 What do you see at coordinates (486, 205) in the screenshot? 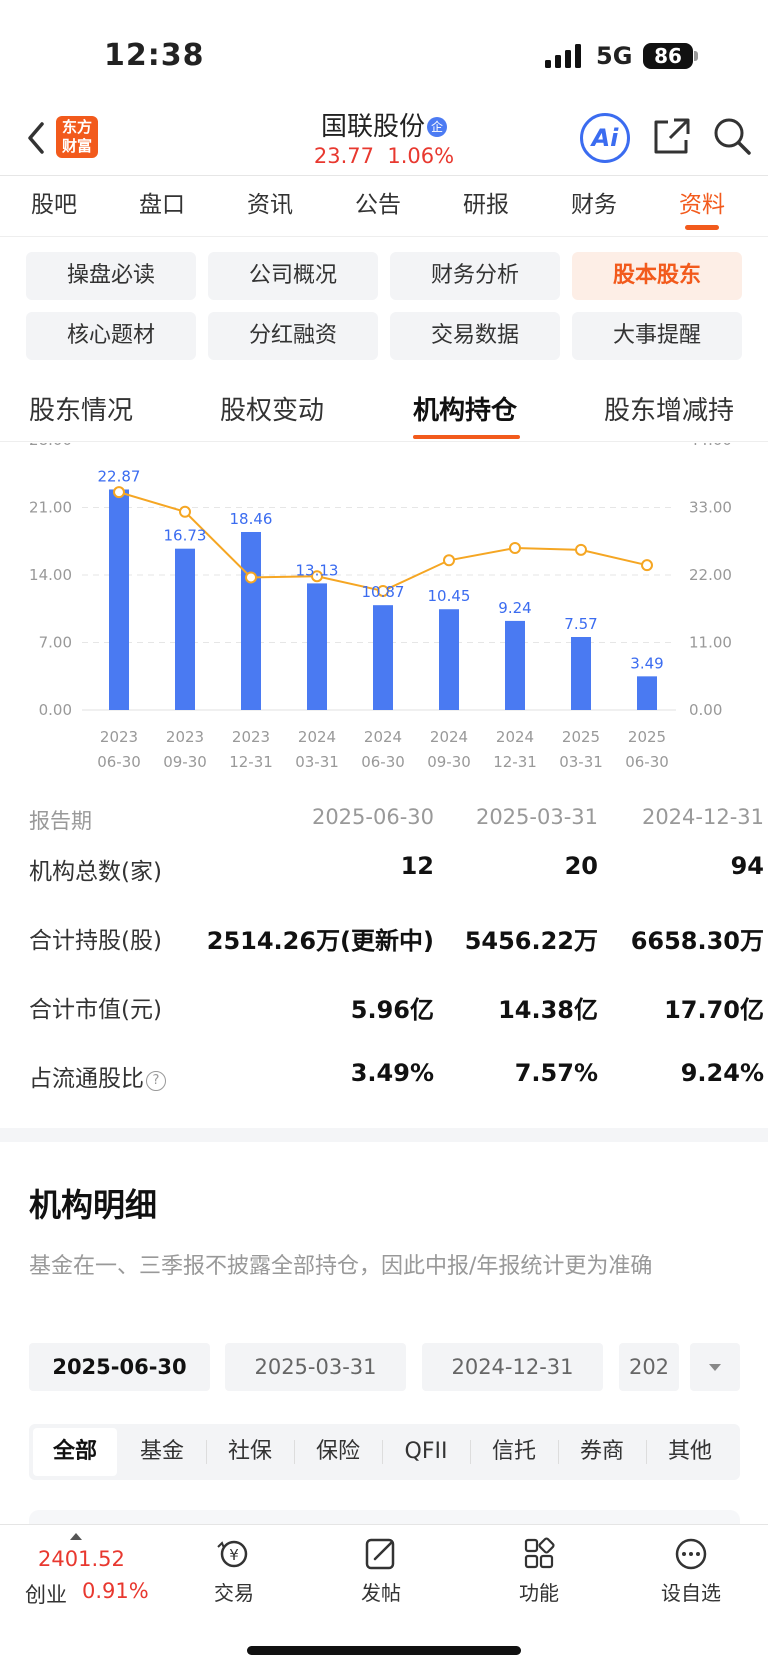
I see `tab-research: 研报` at bounding box center [486, 205].